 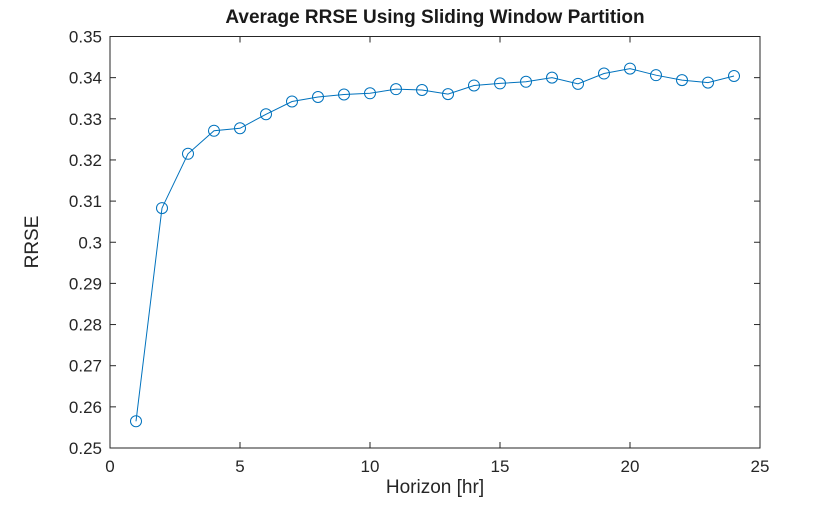 What do you see at coordinates (85, 448) in the screenshot?
I see `y-tick-label: 0.25` at bounding box center [85, 448].